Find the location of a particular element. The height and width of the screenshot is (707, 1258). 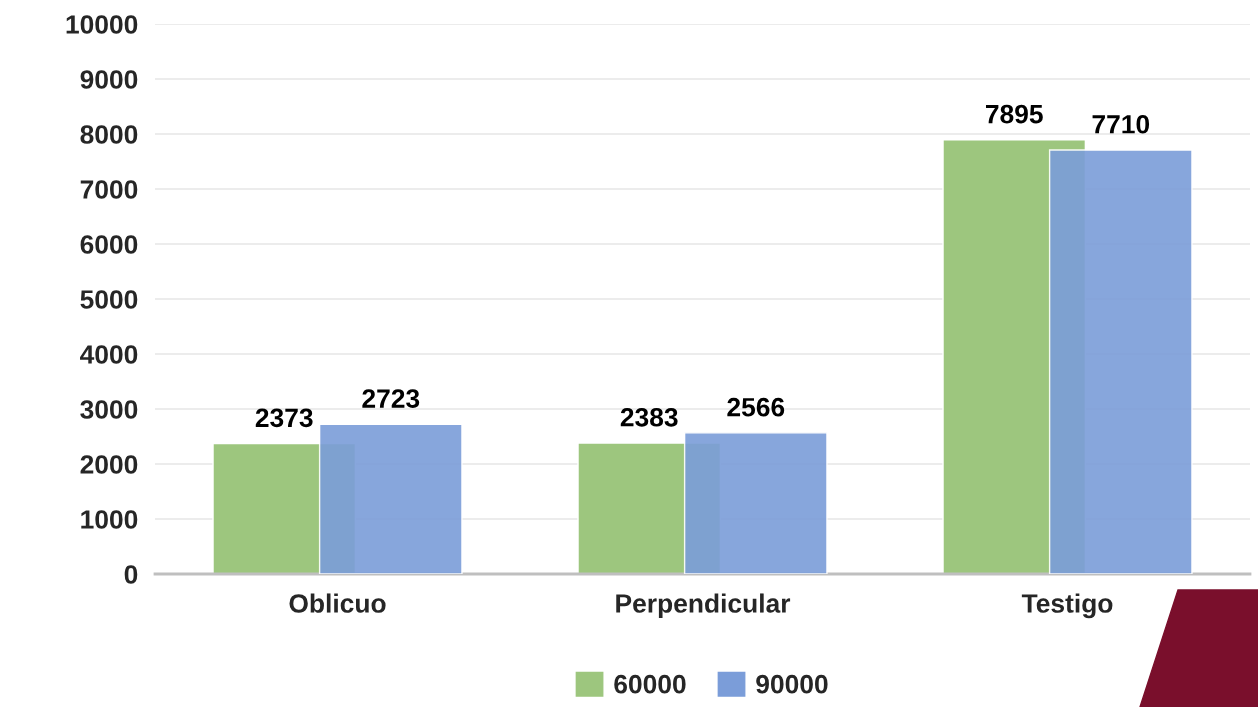

data-label: 7895 is located at coordinates (1014, 114).